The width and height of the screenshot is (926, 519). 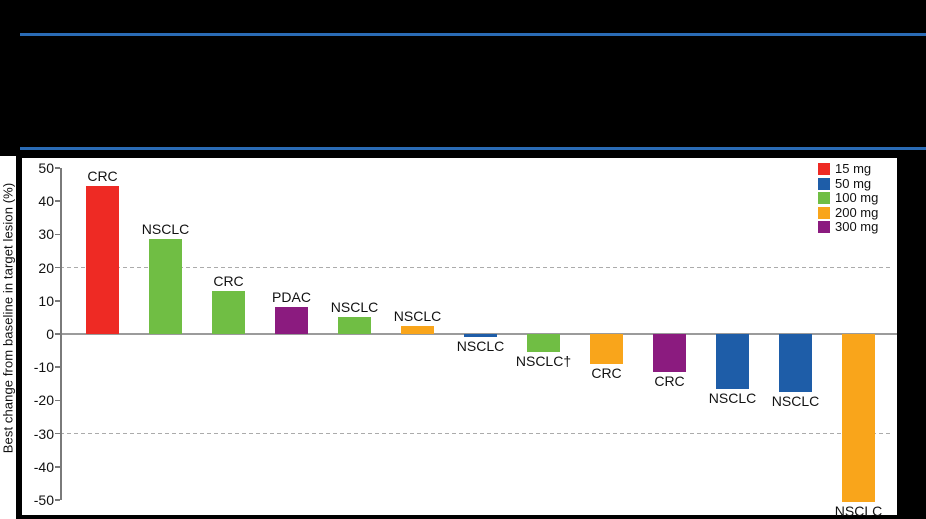 What do you see at coordinates (46, 267) in the screenshot?
I see `y-tick-label-20: 20` at bounding box center [46, 267].